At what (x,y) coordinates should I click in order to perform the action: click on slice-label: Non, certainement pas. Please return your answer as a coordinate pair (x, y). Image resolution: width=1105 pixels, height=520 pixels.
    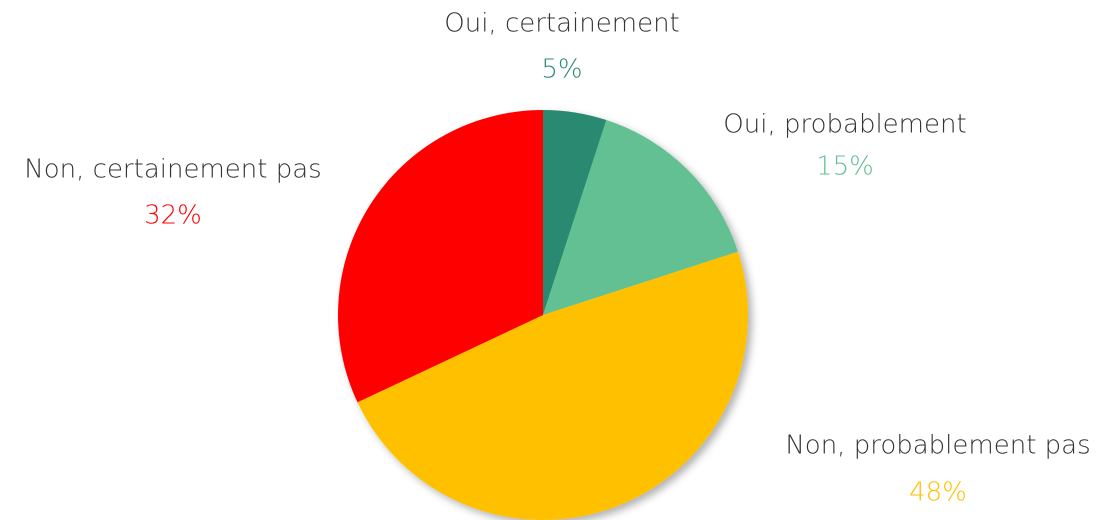
    Looking at the image, I should click on (172, 170).